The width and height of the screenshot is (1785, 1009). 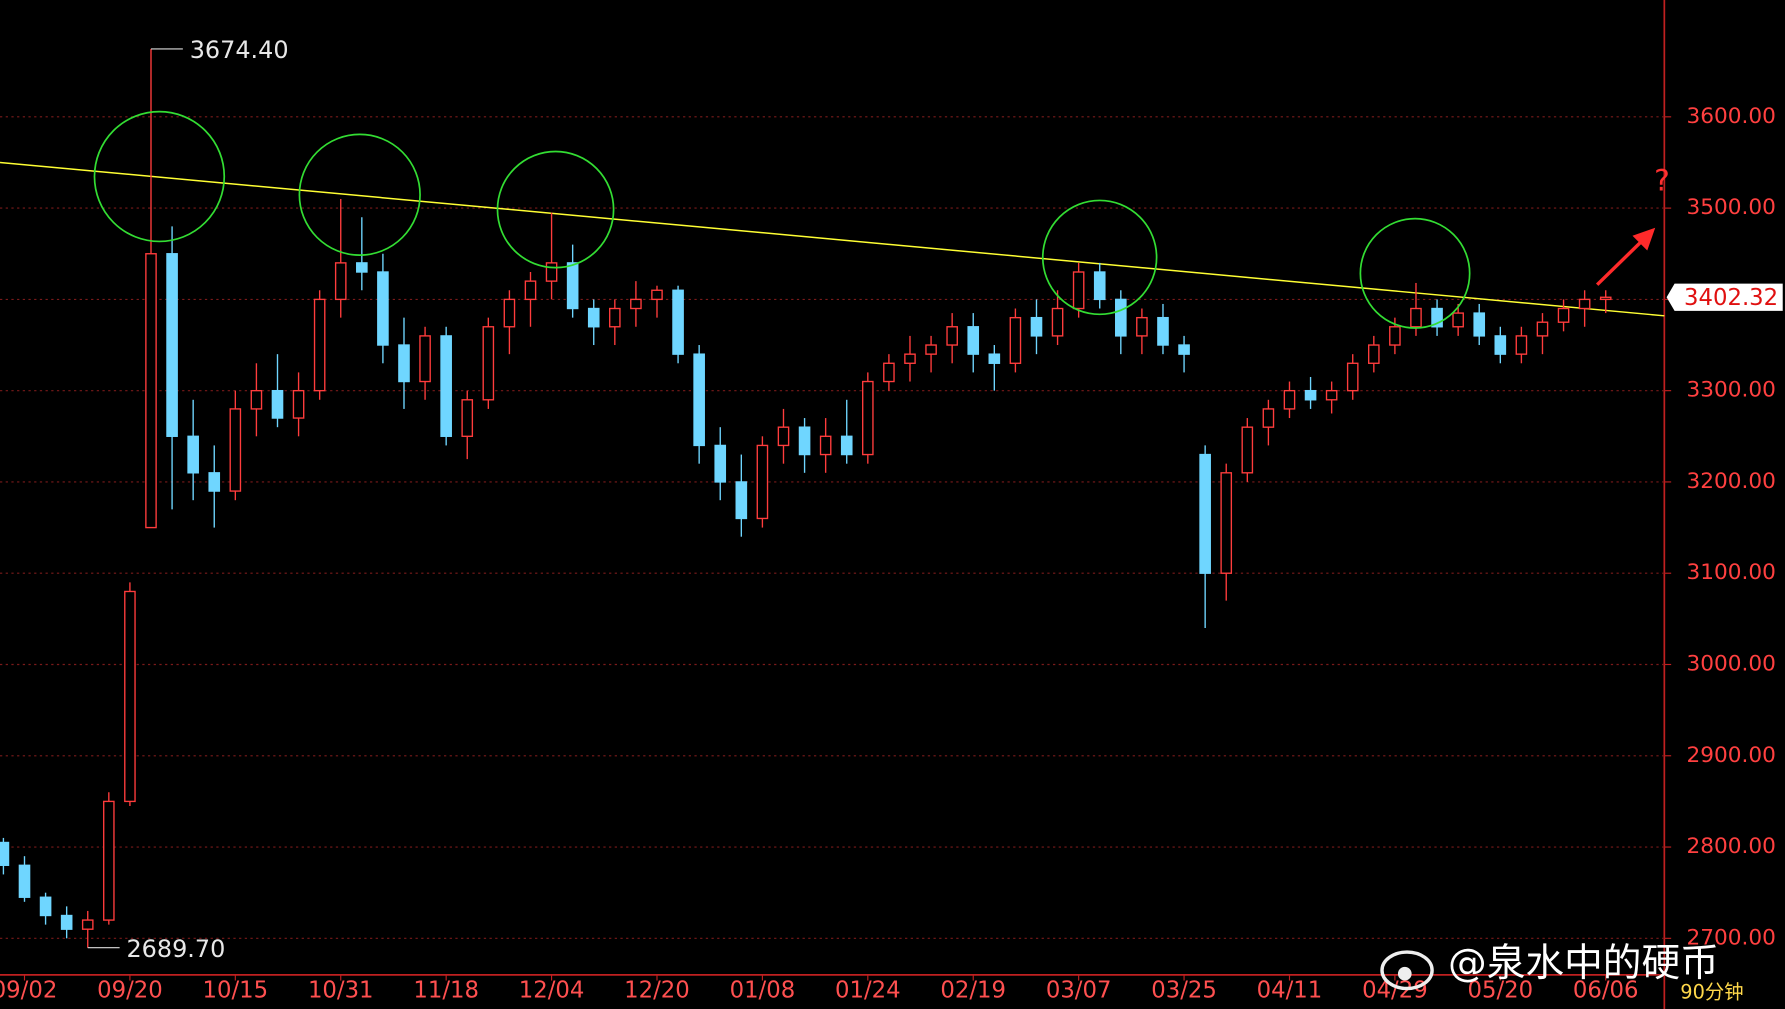 What do you see at coordinates (1730, 572) in the screenshot?
I see `y-tick-label: 3100.00` at bounding box center [1730, 572].